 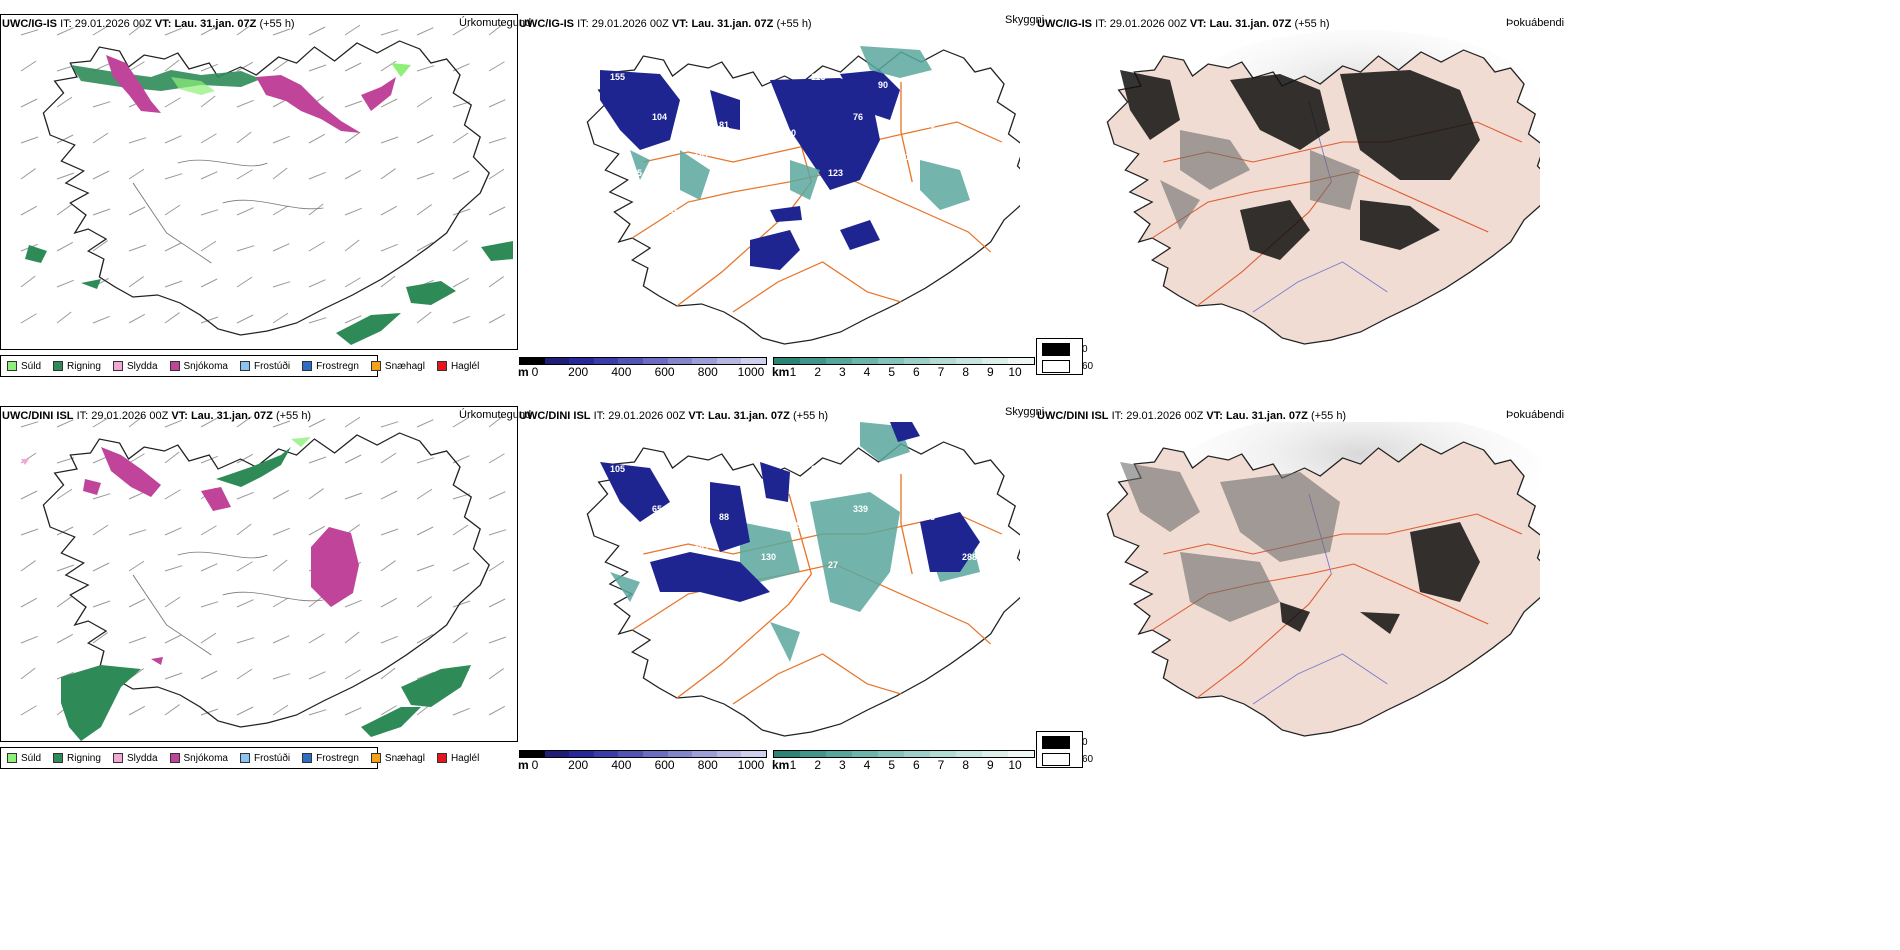 What do you see at coordinates (269, 200) in the screenshot?
I see `precip-areas-top` at bounding box center [269, 200].